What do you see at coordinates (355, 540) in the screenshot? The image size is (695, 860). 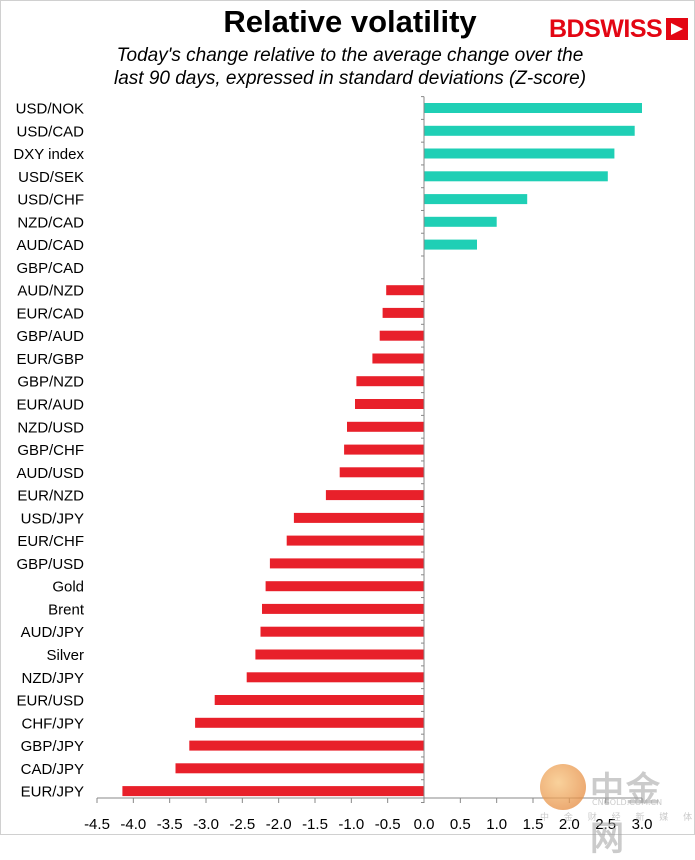 I see `bar-eur-chf` at bounding box center [355, 540].